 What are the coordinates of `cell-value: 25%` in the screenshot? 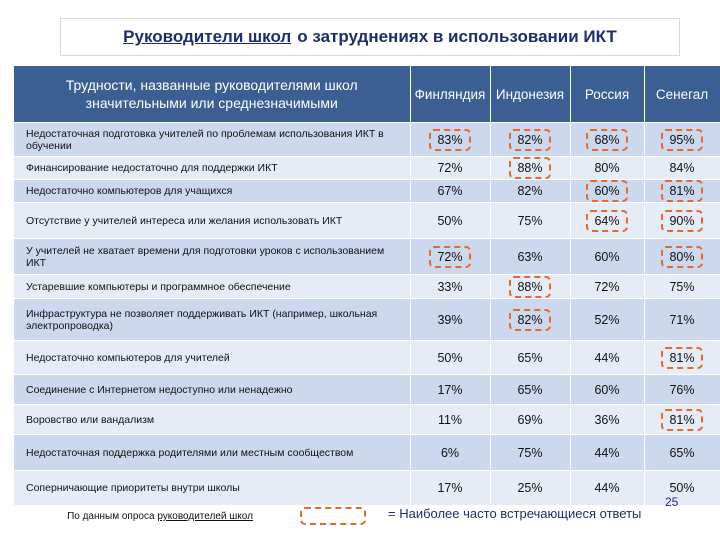 It's located at (530, 487).